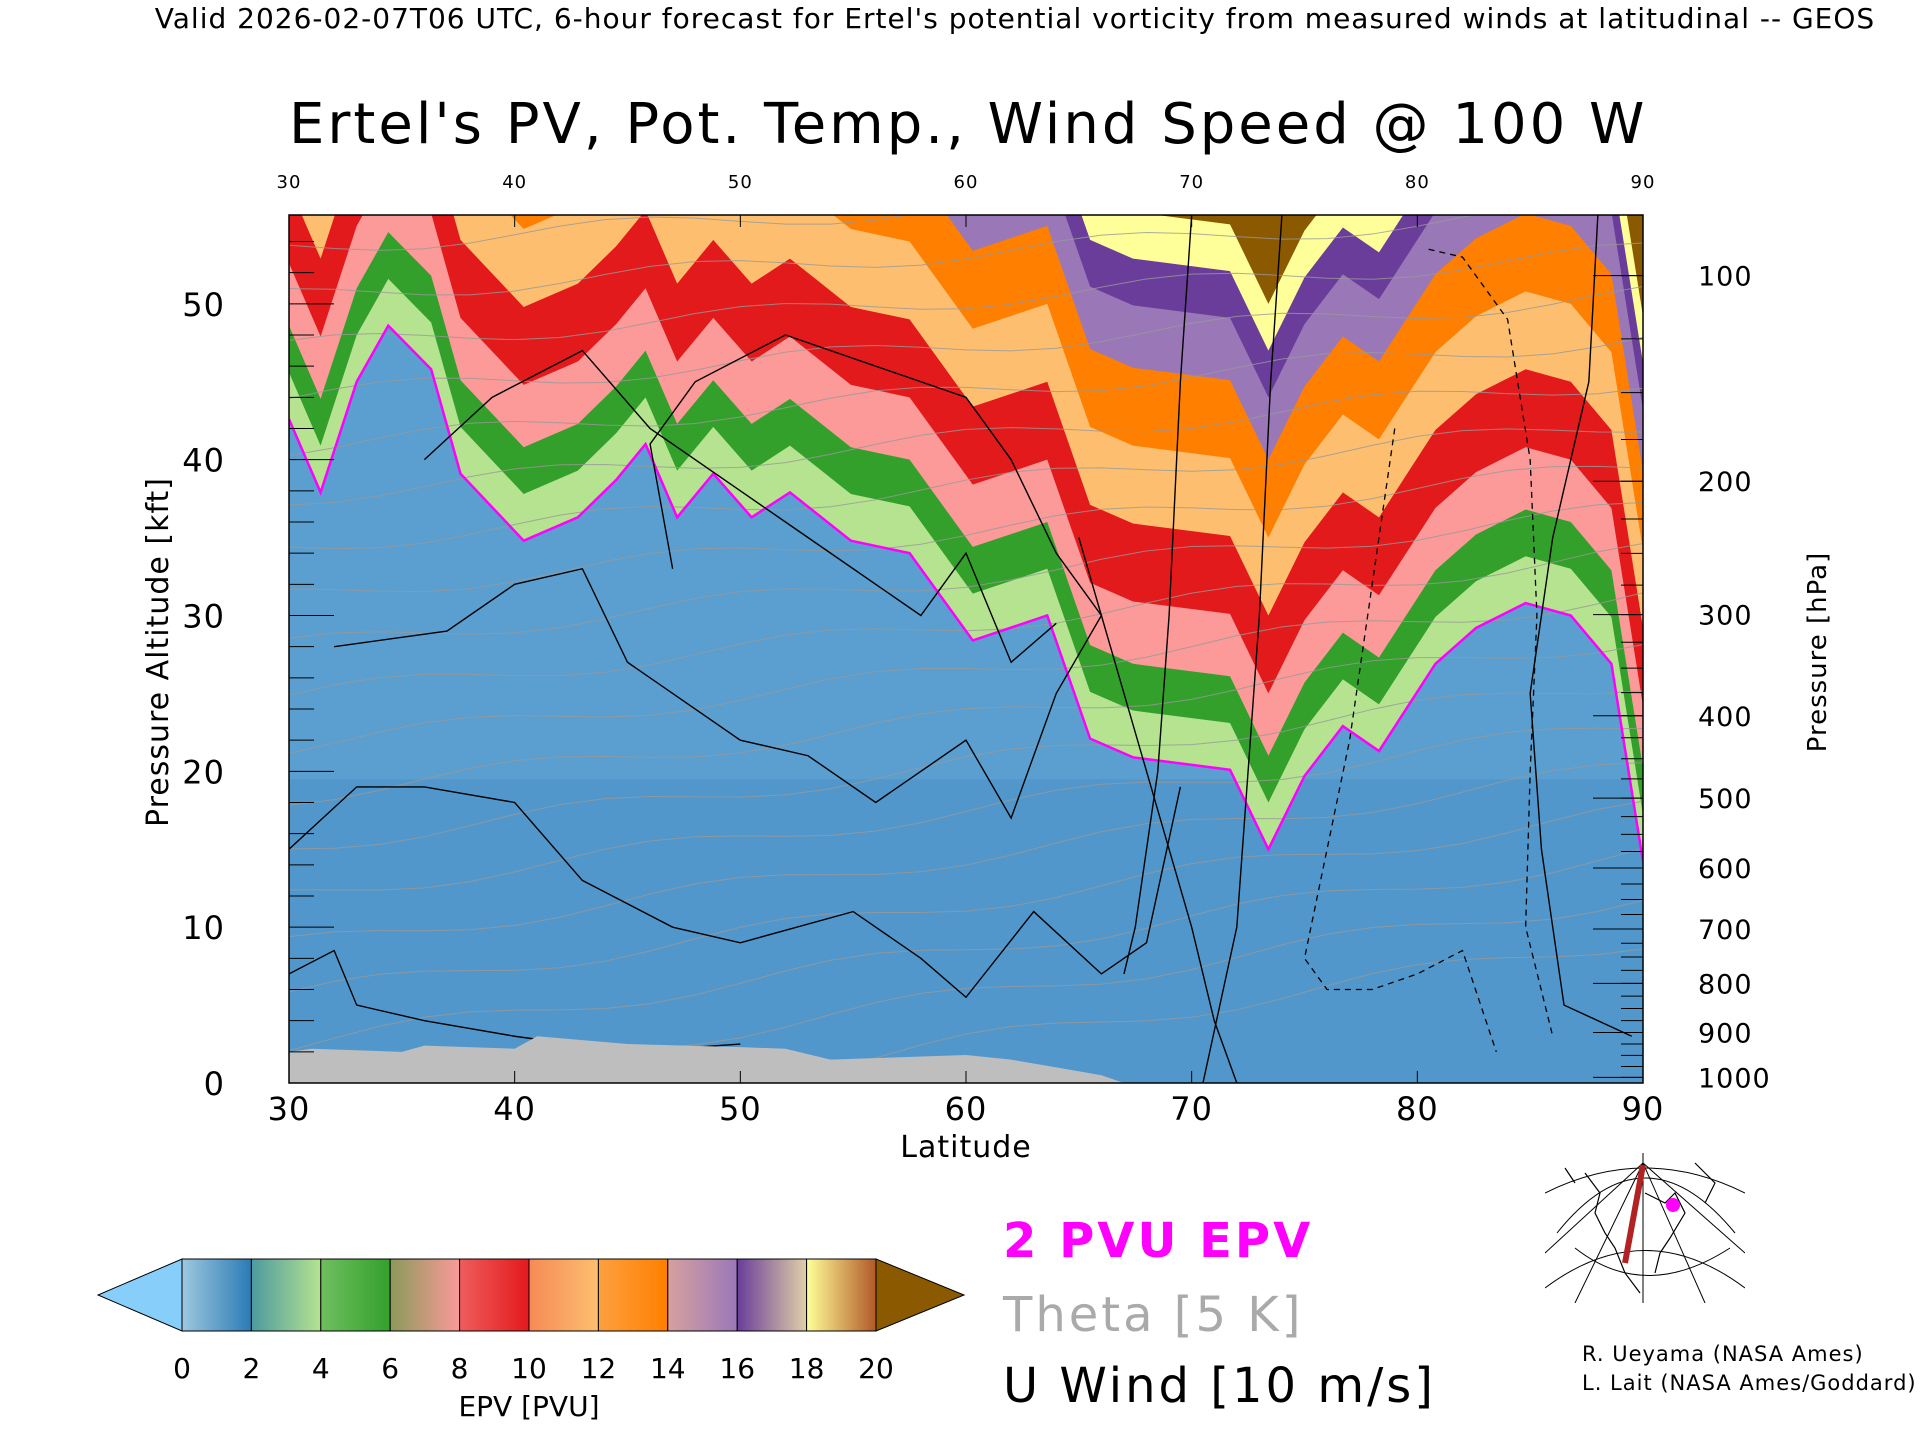  What do you see at coordinates (514, 1109) in the screenshot?
I see `x-tick-label: 40` at bounding box center [514, 1109].